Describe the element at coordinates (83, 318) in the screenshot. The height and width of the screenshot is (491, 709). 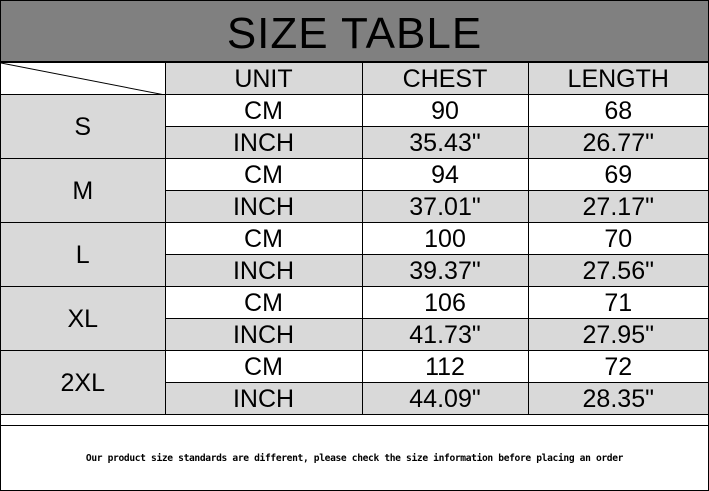
I see `size-label: XL` at that location.